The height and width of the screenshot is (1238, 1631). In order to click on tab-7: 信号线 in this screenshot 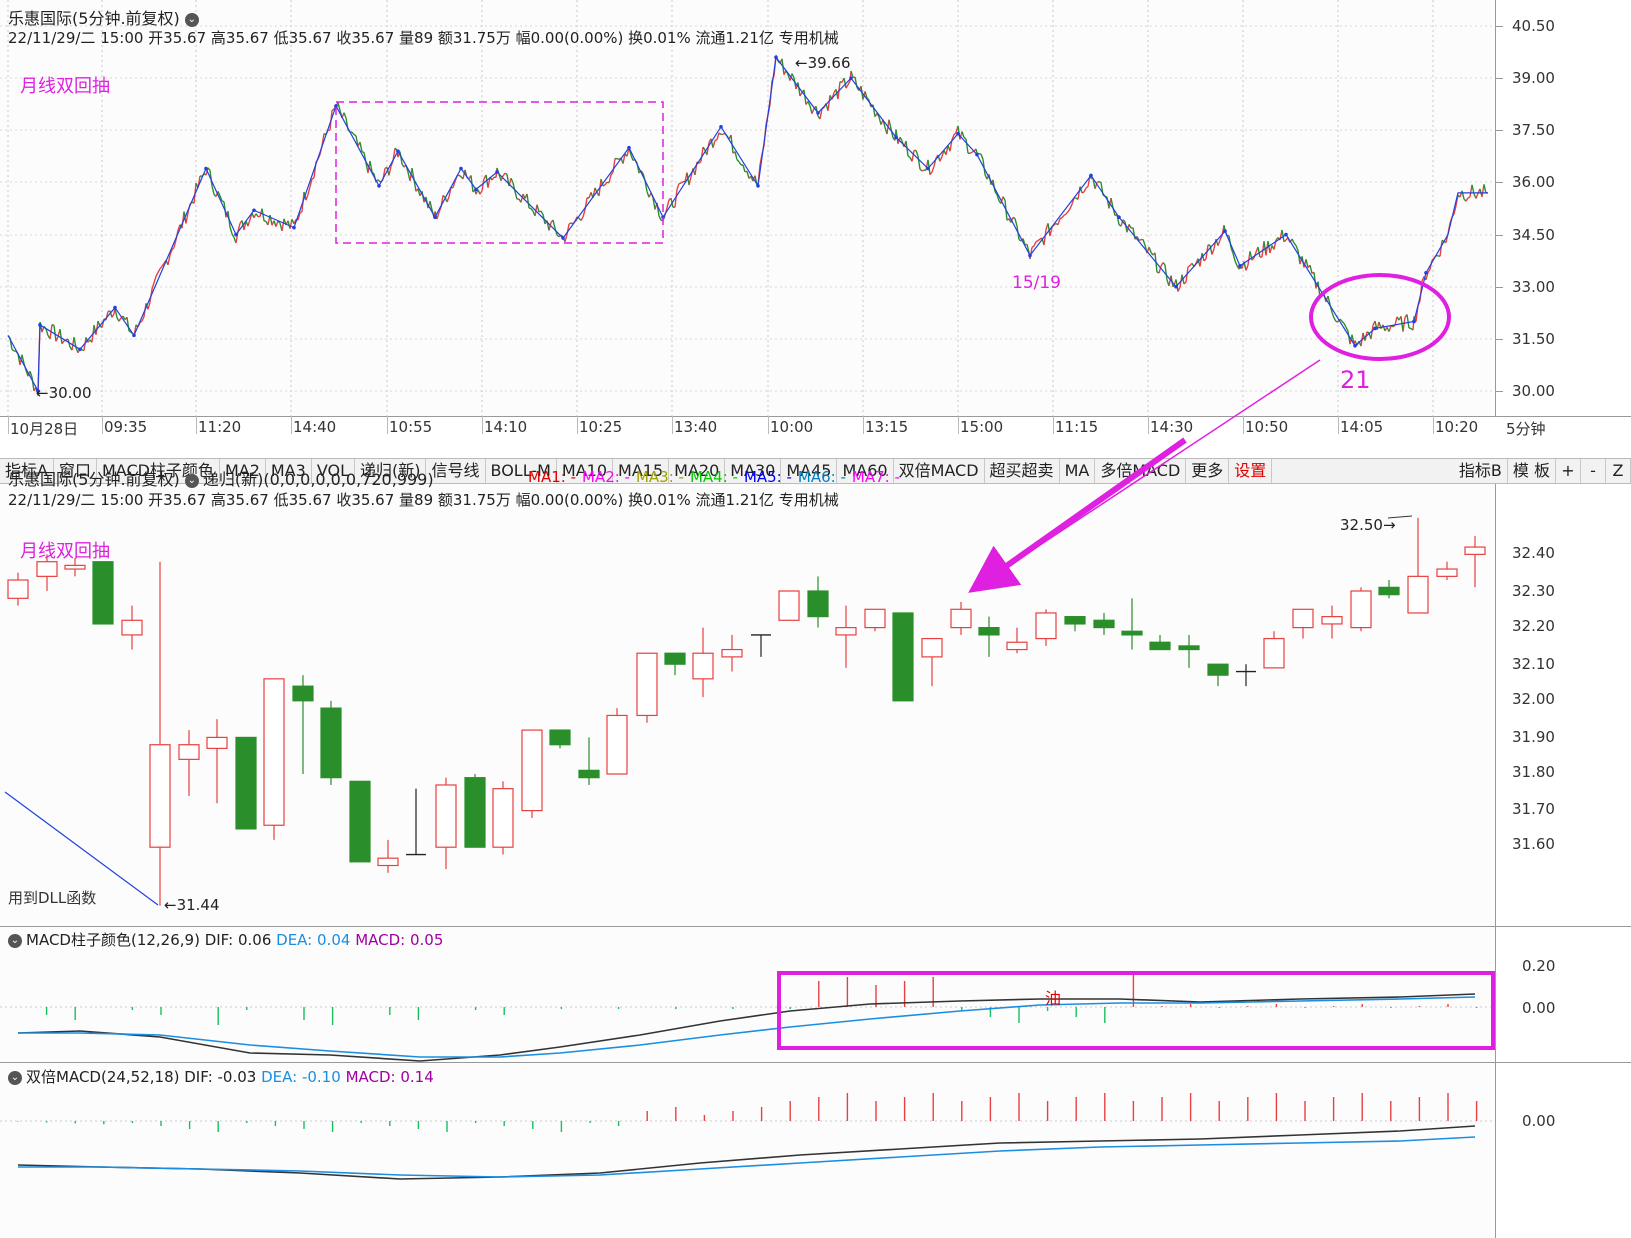, I will do `click(456, 471)`.